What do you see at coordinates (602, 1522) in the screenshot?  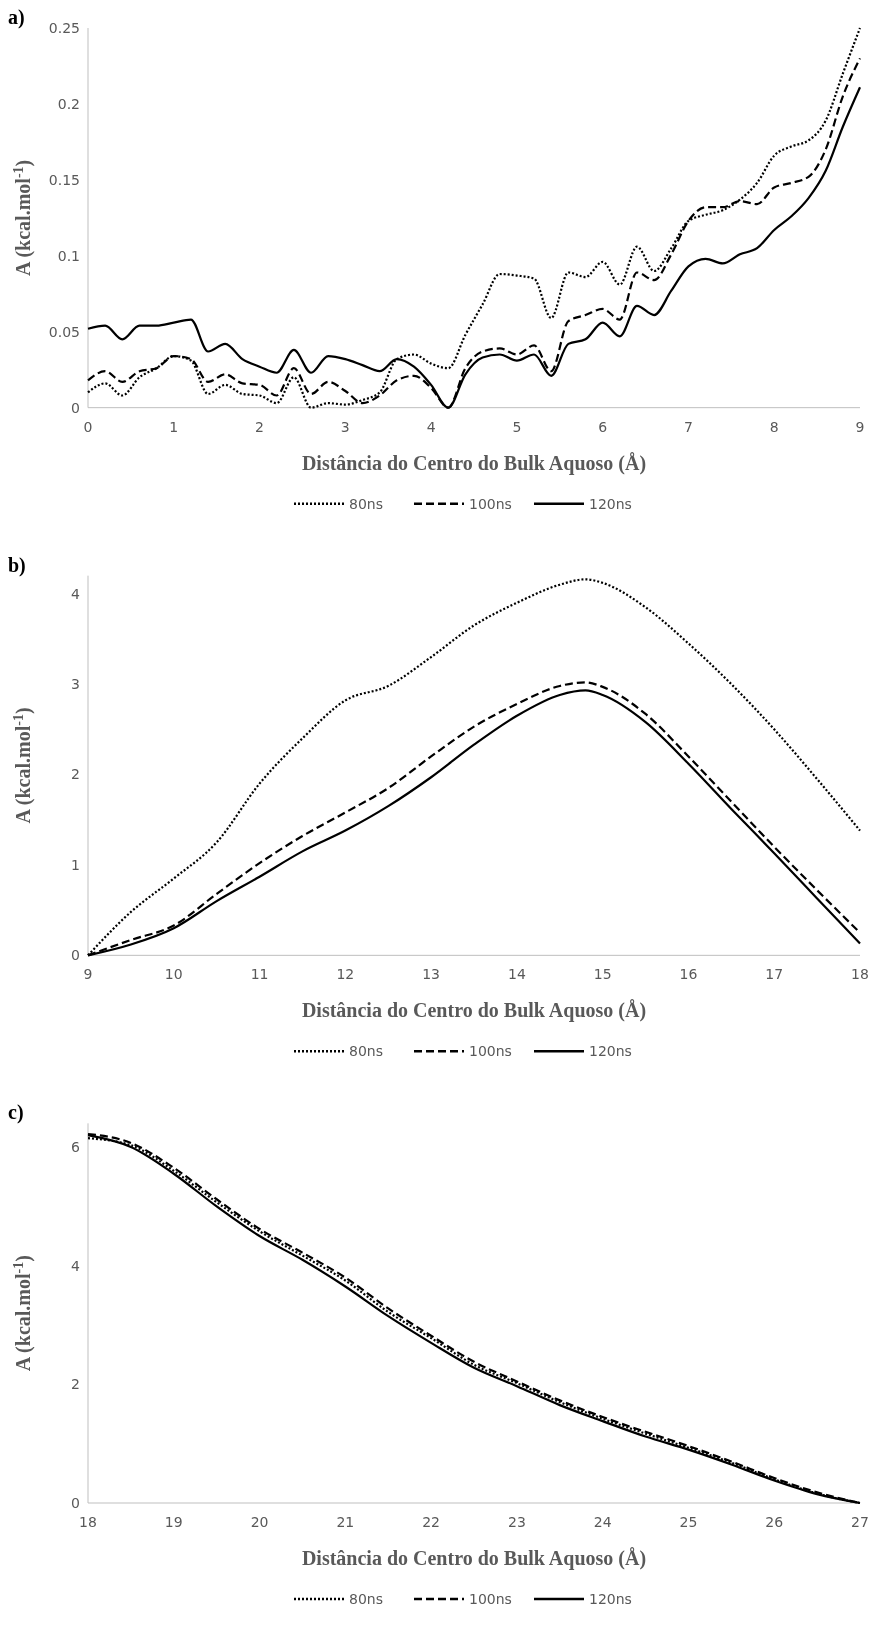 I see `x-tick-label: 24` at bounding box center [602, 1522].